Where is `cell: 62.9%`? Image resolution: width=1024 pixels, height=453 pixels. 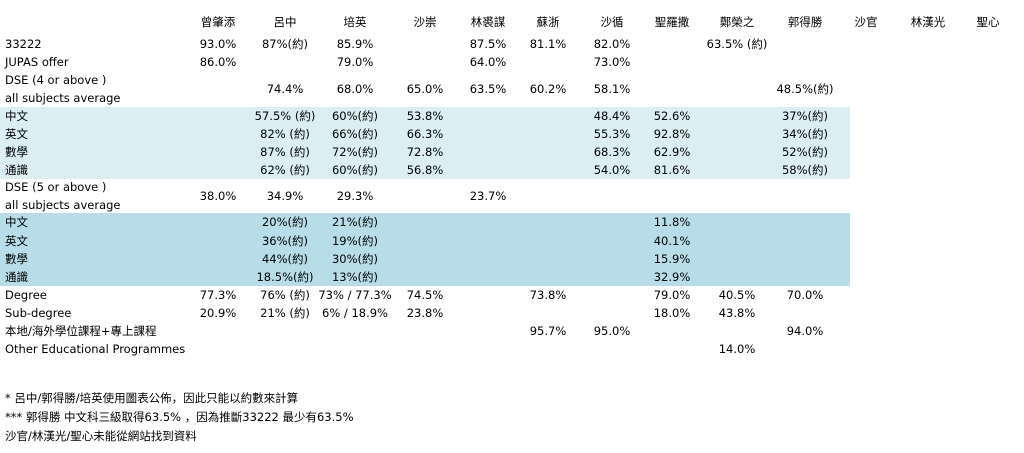 cell: 62.9% is located at coordinates (672, 152).